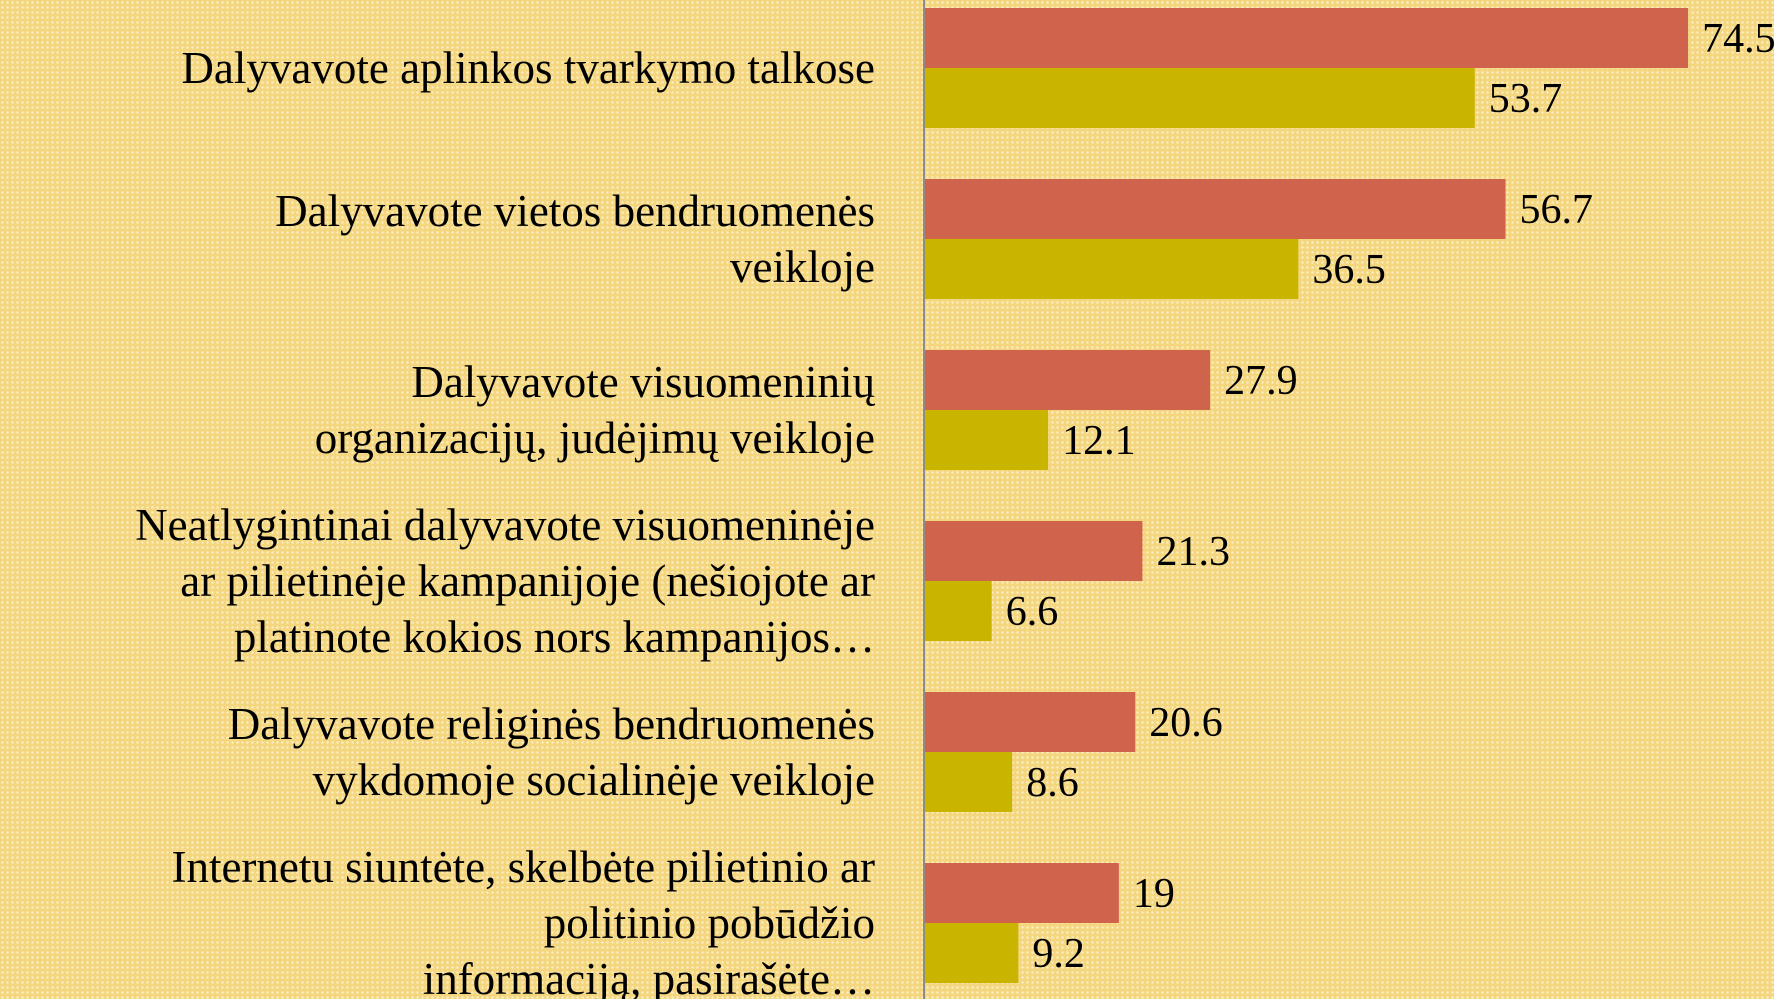  What do you see at coordinates (1099, 441) in the screenshot?
I see `value-label: 12.1` at bounding box center [1099, 441].